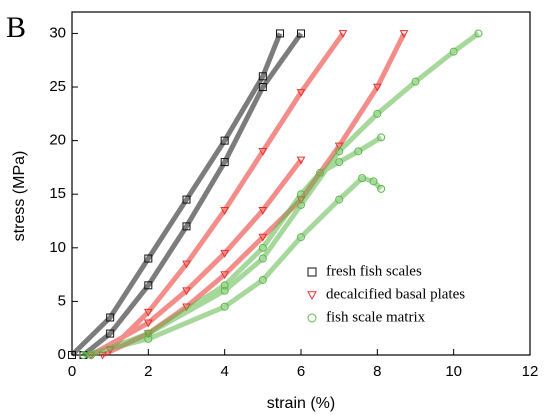  Describe the element at coordinates (453, 371) in the screenshot. I see `x-tick-label: 10` at that location.